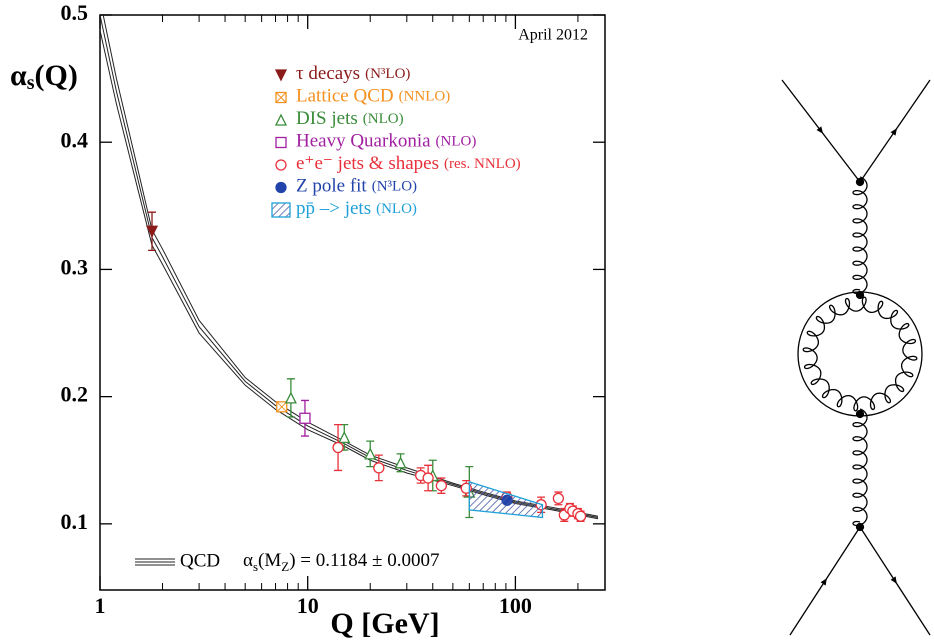 The image size is (934, 642). I want to click on legend-name: e⁺e⁻ jets & shapes, so click(367, 163).